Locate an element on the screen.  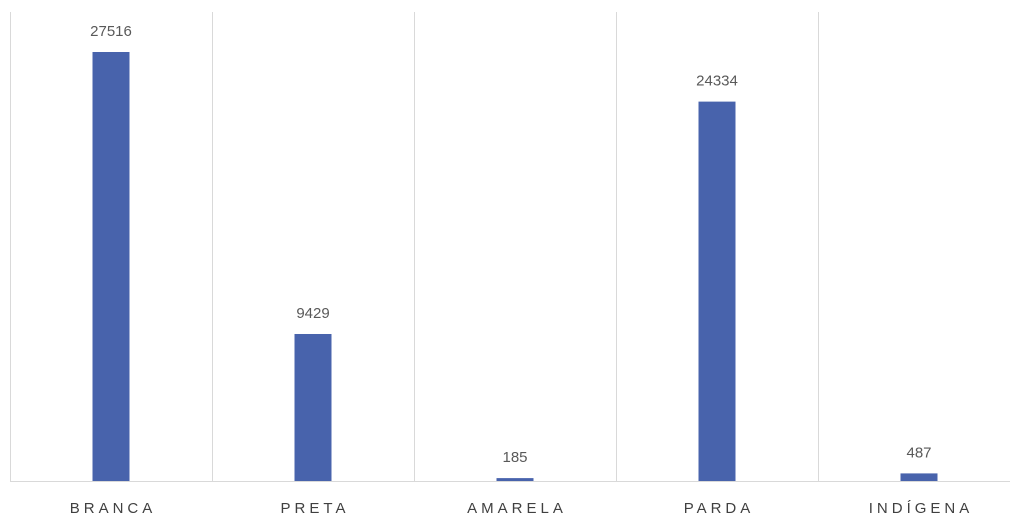
bar-indígena is located at coordinates (919, 477).